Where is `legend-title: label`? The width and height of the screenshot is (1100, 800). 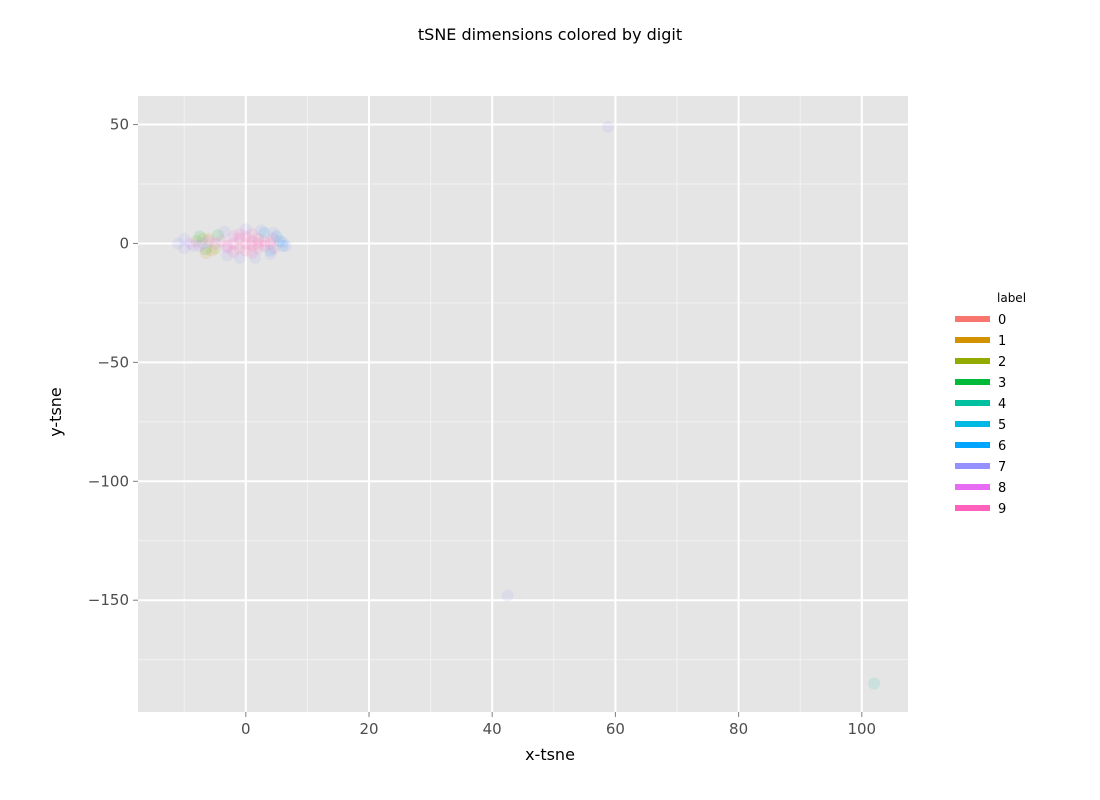
legend-title: label is located at coordinates (1011, 298).